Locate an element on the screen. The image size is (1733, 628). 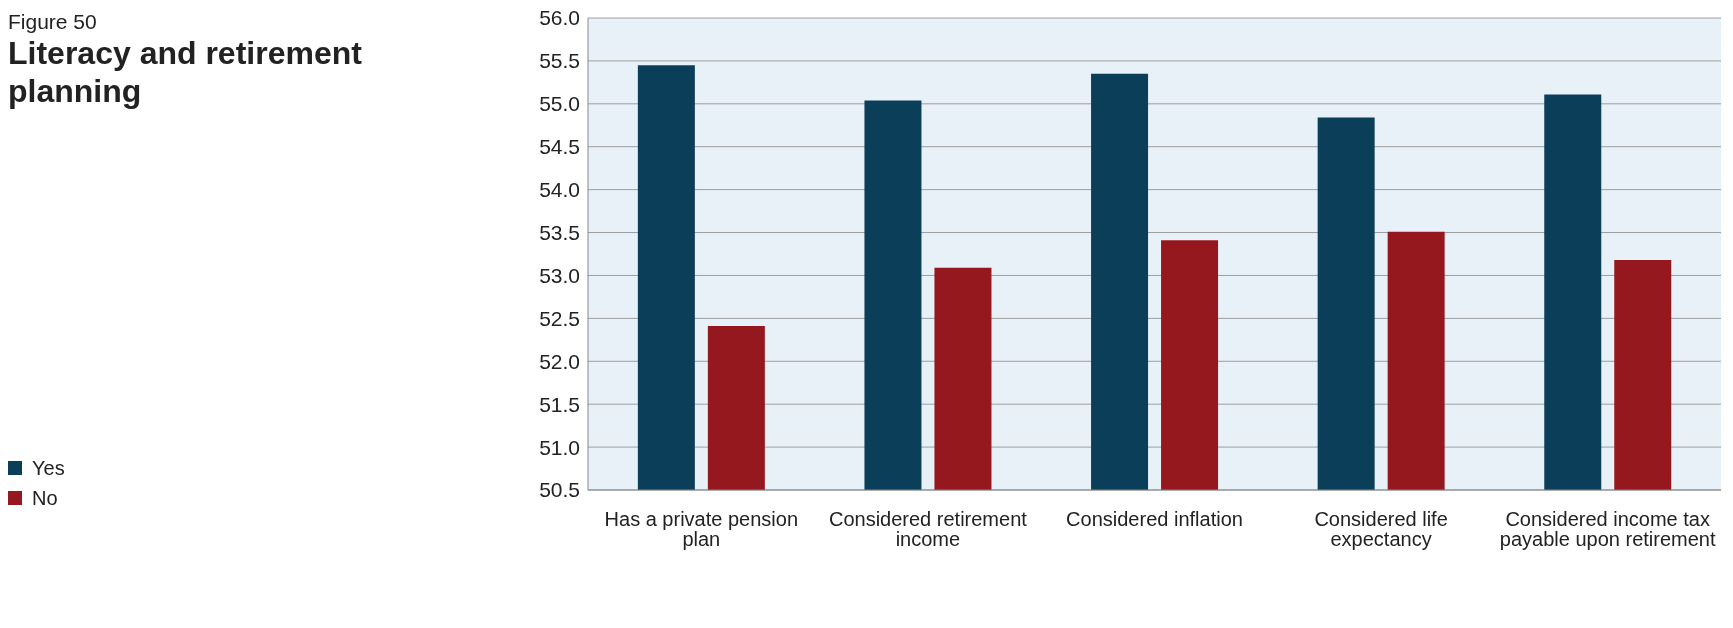
text: Literacy and retirement planning is located at coordinates (185, 72).